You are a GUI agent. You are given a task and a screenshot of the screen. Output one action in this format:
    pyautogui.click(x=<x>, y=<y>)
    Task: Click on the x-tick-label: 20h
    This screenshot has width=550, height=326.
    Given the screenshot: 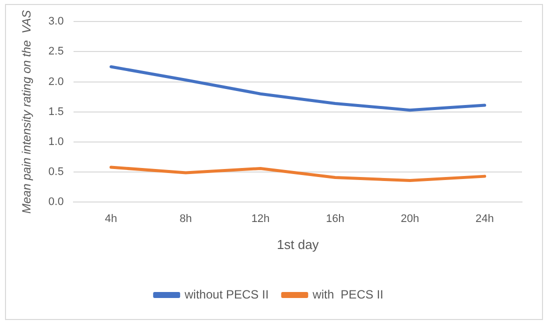 What is the action you would take?
    pyautogui.click(x=410, y=218)
    